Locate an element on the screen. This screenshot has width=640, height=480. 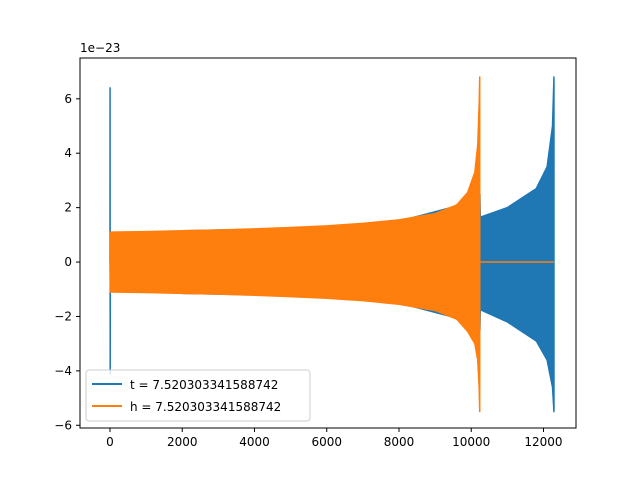
y-tick-label: 6 is located at coordinates (68, 99).